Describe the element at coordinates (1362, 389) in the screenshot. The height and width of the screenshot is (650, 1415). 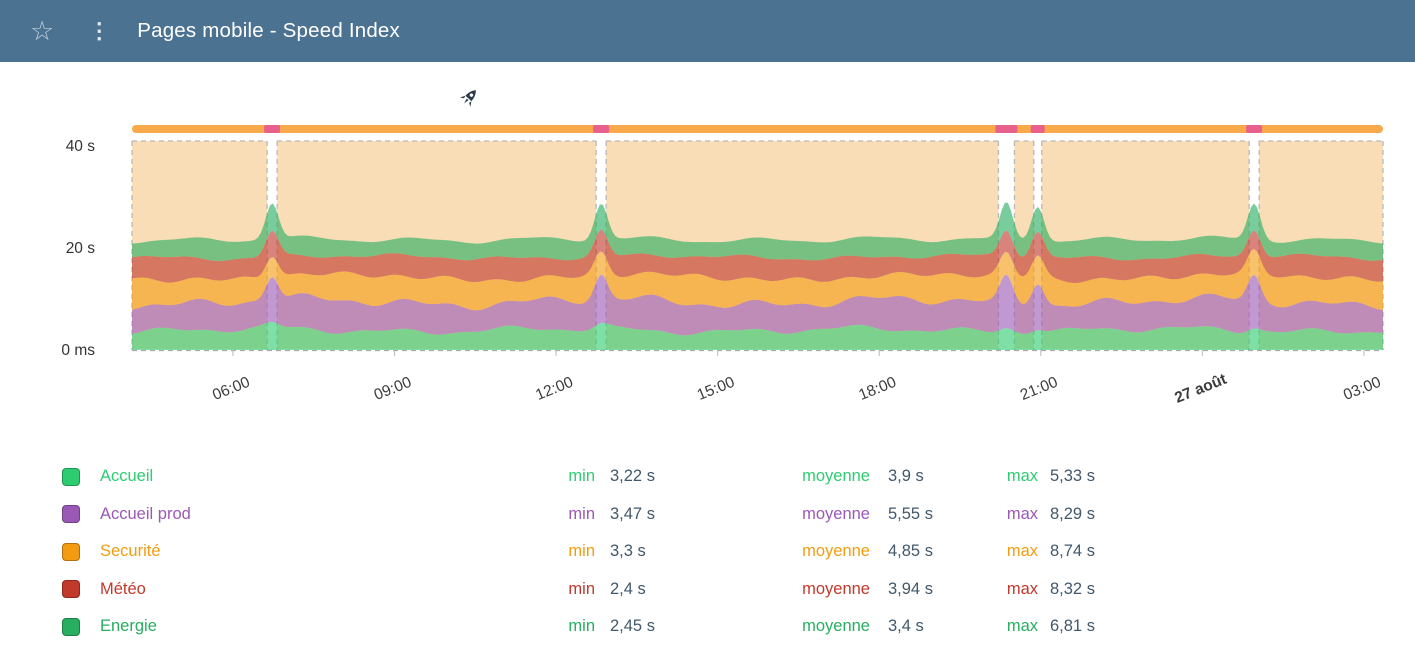
I see `svg-text: 03:00` at that location.